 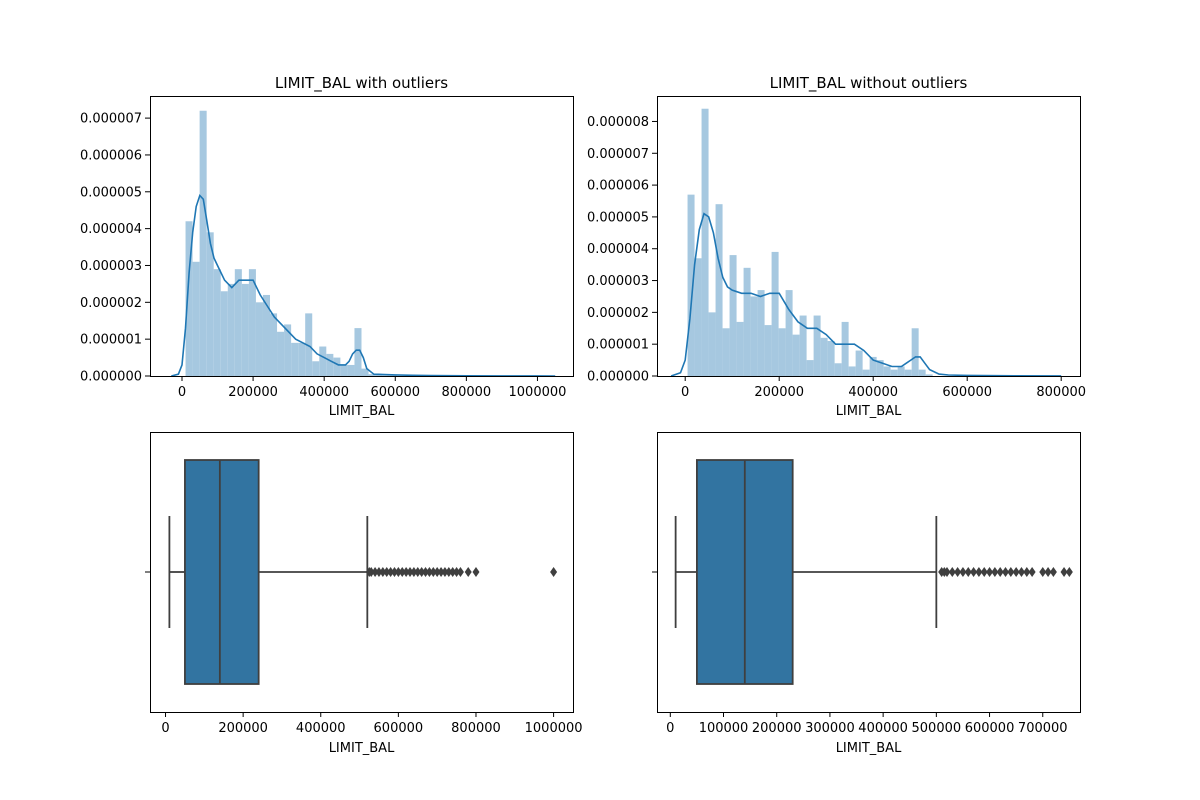 I want to click on histogram-with-outliers-x-tick-label: 400000, so click(x=324, y=392).